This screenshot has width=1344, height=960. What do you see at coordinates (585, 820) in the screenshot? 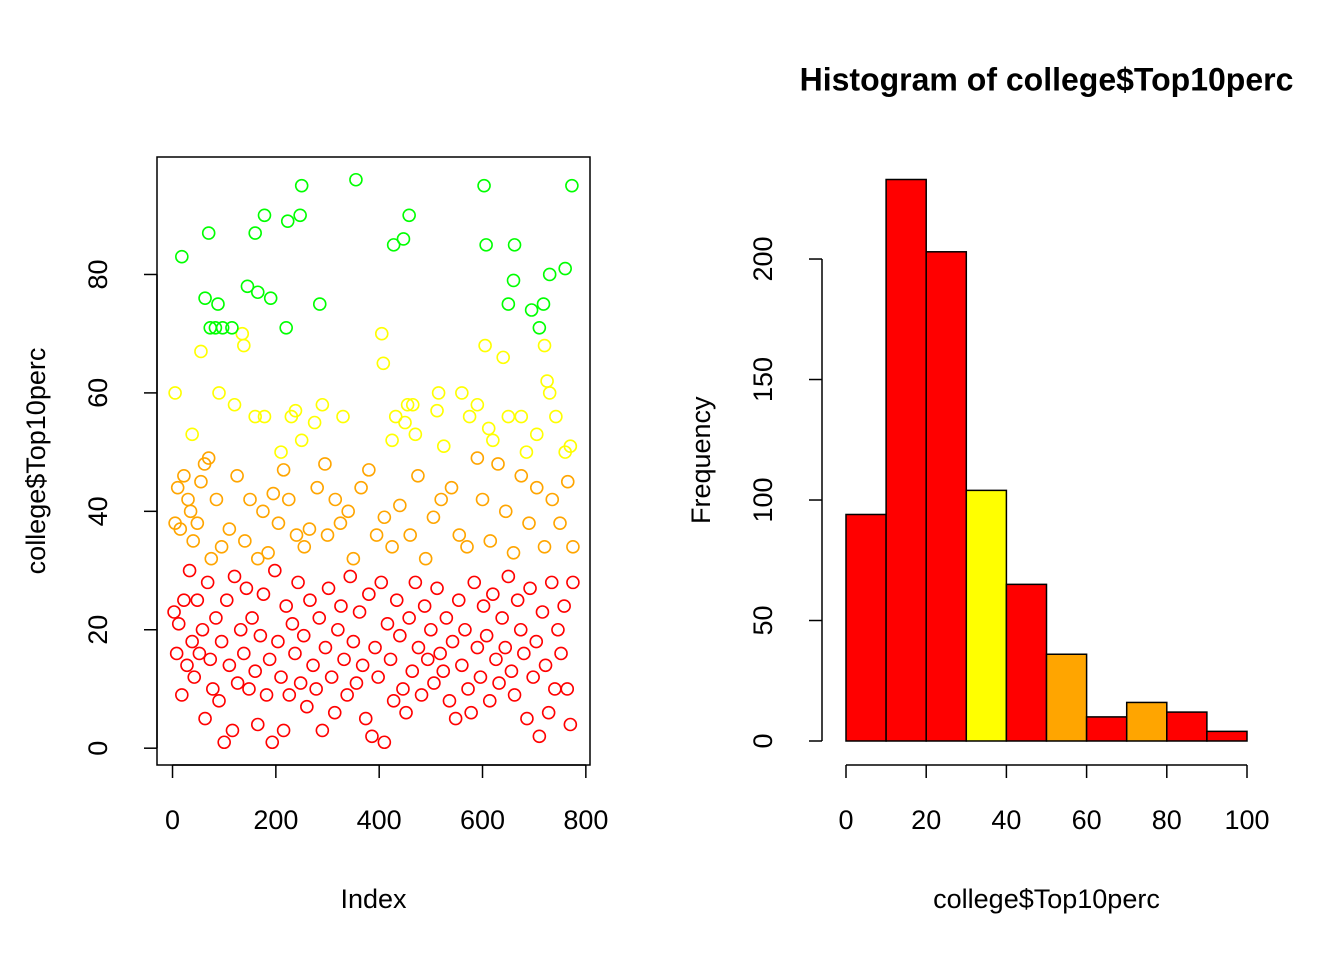
I see `x-tick-label: 800` at bounding box center [585, 820].